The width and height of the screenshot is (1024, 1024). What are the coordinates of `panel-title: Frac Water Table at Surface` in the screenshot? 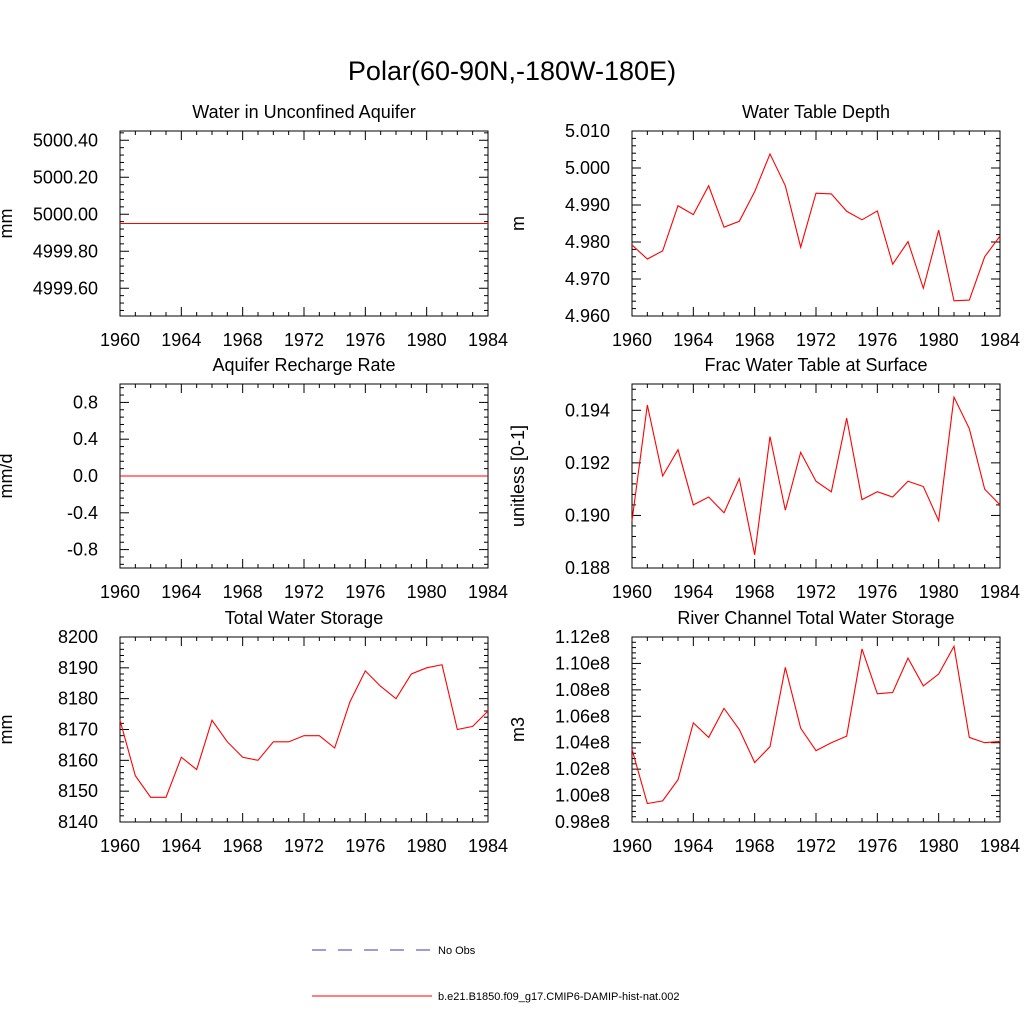 It's located at (815, 365).